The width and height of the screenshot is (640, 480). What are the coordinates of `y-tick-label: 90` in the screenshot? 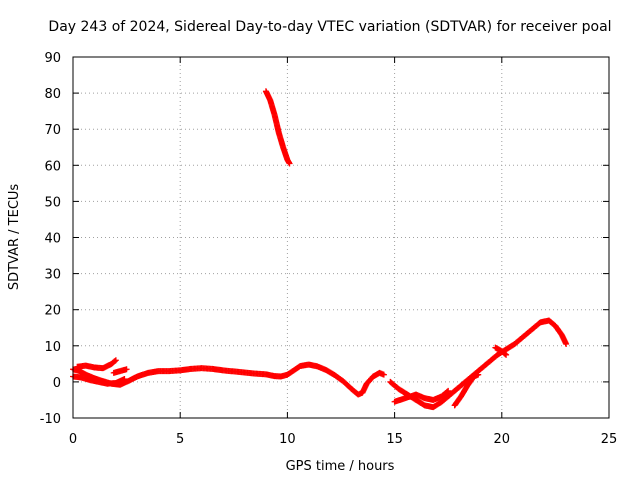 It's located at (52, 58).